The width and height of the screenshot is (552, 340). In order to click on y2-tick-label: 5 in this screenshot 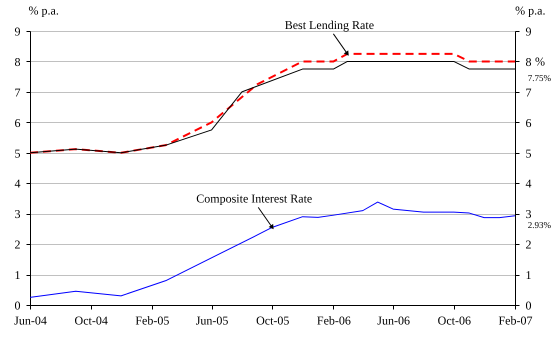, I will do `click(529, 153)`.